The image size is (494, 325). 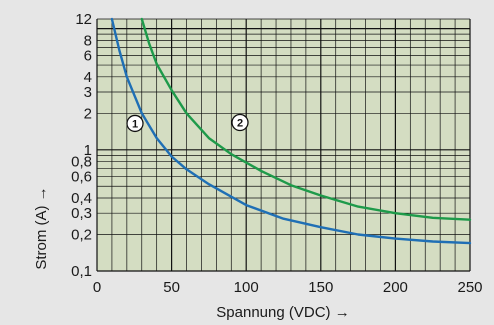 I want to click on series-marker-1: 1, so click(x=135, y=123).